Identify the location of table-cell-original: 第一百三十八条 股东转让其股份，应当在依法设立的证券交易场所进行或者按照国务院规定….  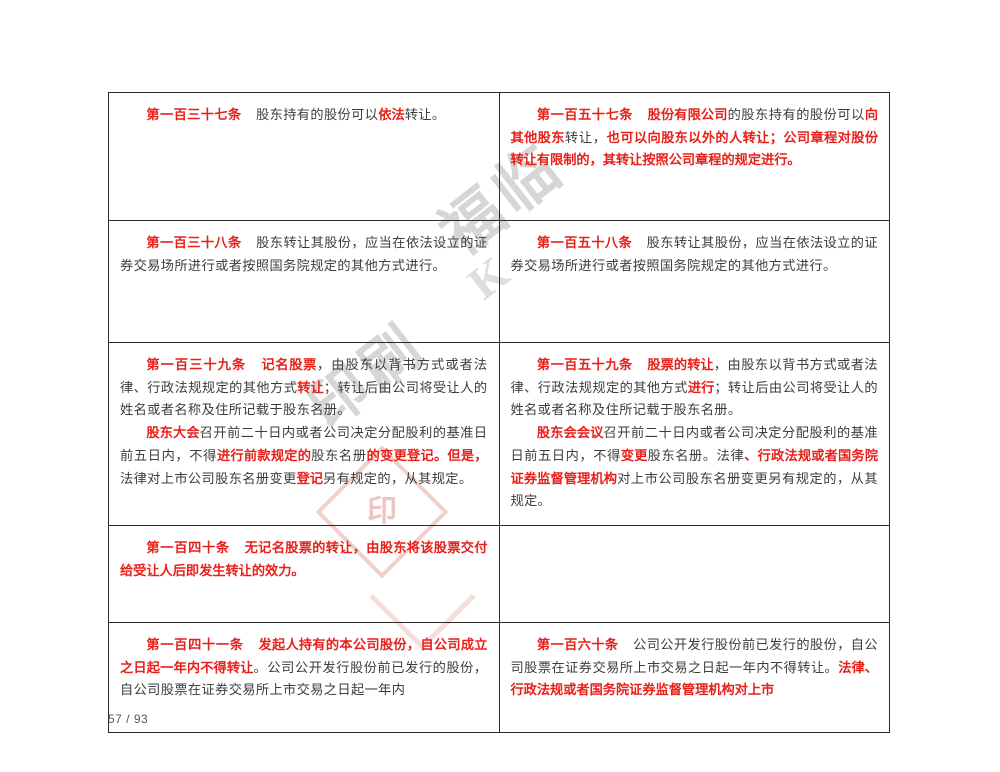
(304, 281).